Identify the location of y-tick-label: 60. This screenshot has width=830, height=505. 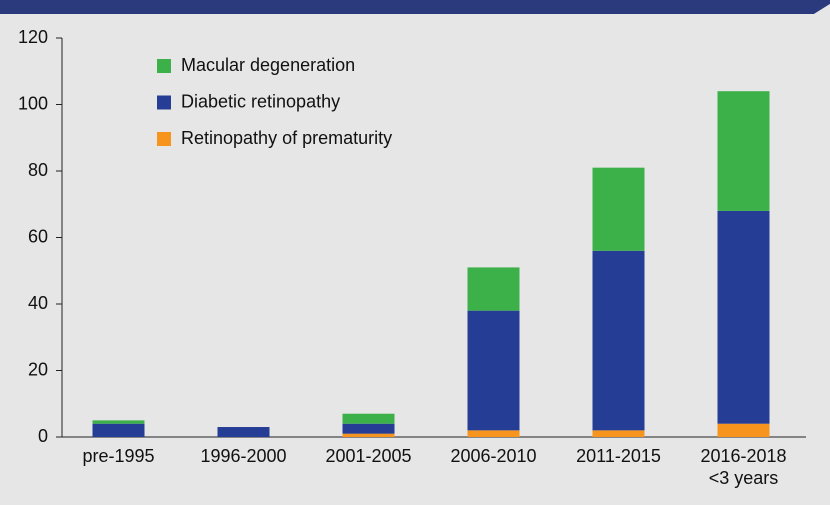
(38, 236).